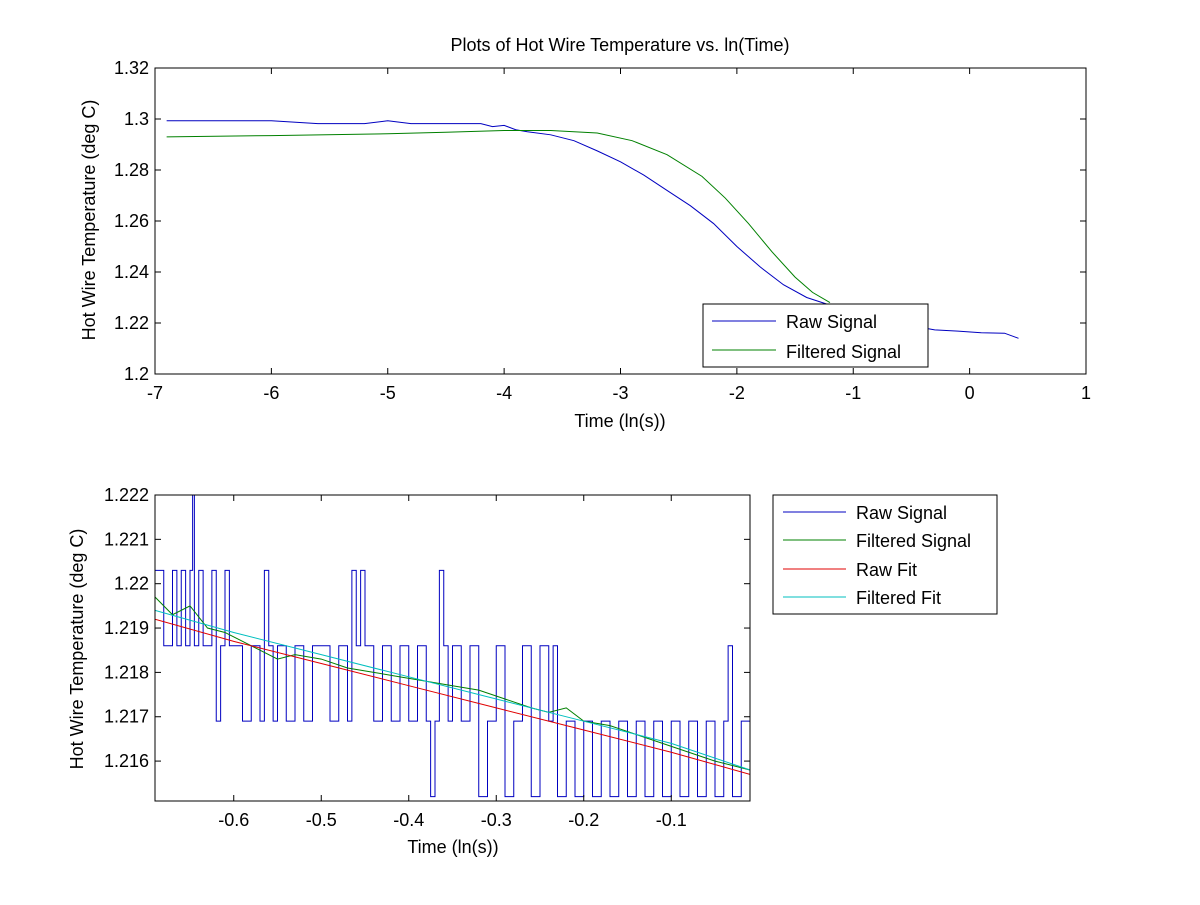 This screenshot has width=1200, height=905. Describe the element at coordinates (898, 598) in the screenshot. I see `bottom-legend-filteredfit-label: Filtered Fit` at that location.